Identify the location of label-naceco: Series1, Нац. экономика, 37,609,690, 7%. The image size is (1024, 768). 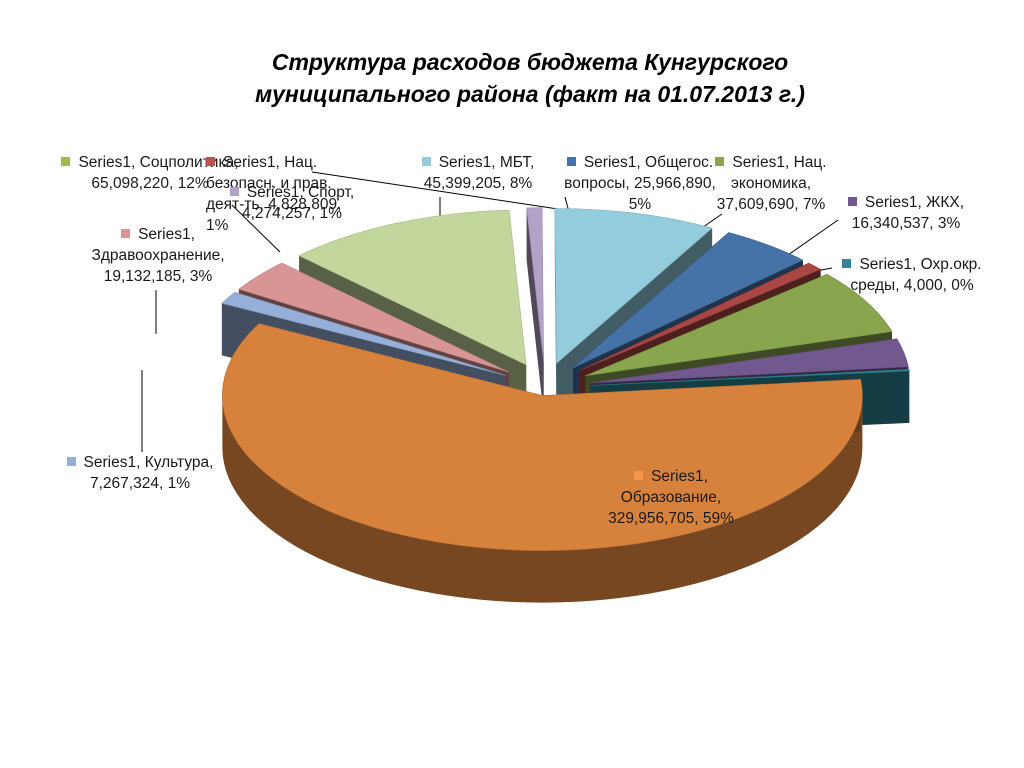
(771, 183).